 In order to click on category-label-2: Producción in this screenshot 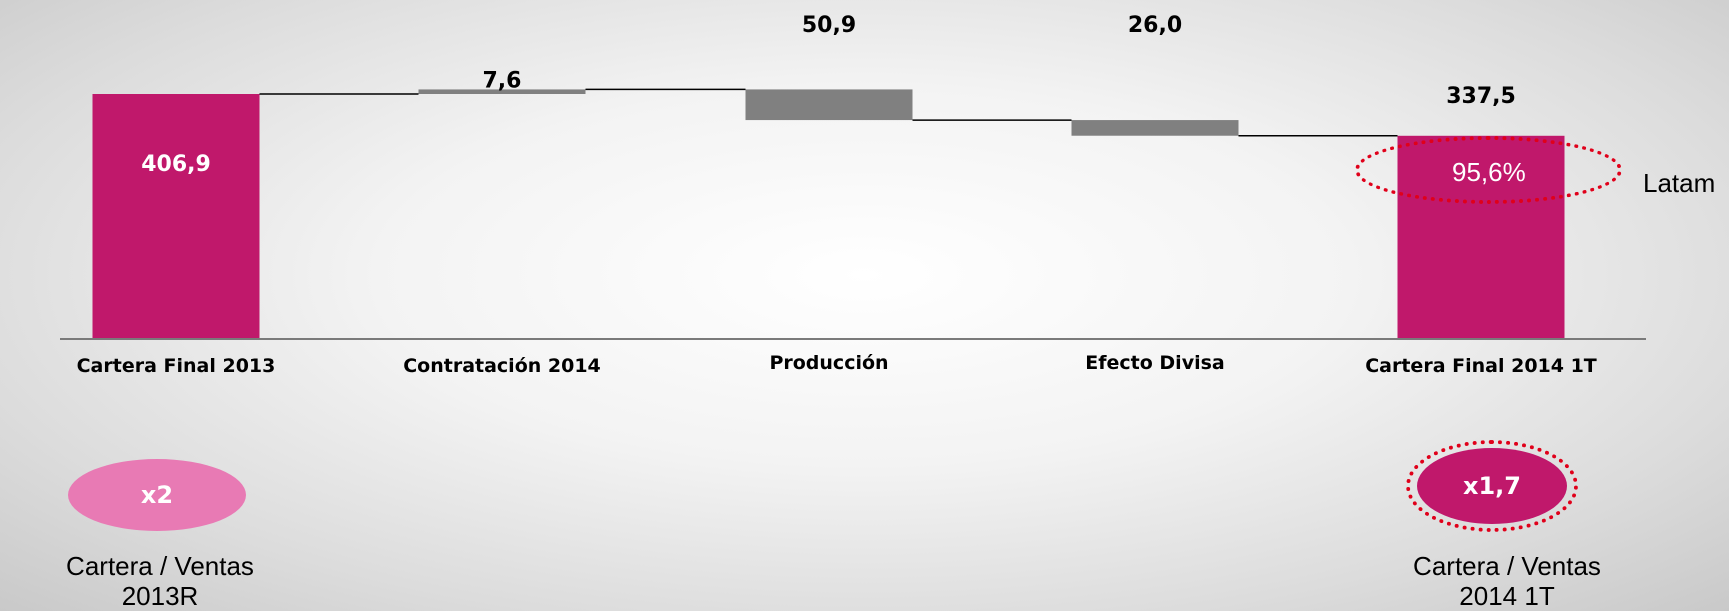, I will do `click(828, 363)`.